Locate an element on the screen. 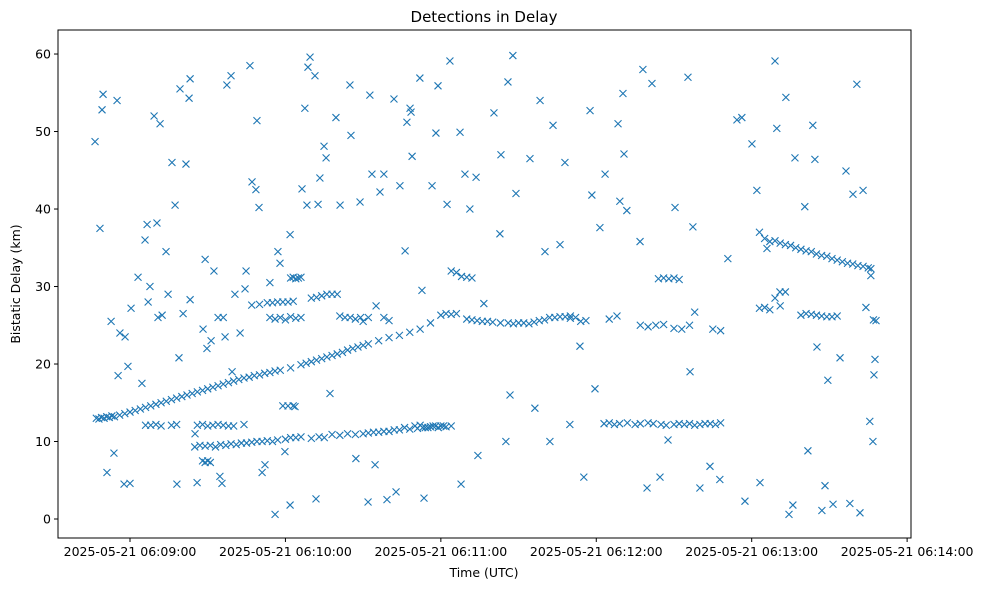  x-tick-label: 2025-05-21 06:09:00 is located at coordinates (130, 551).